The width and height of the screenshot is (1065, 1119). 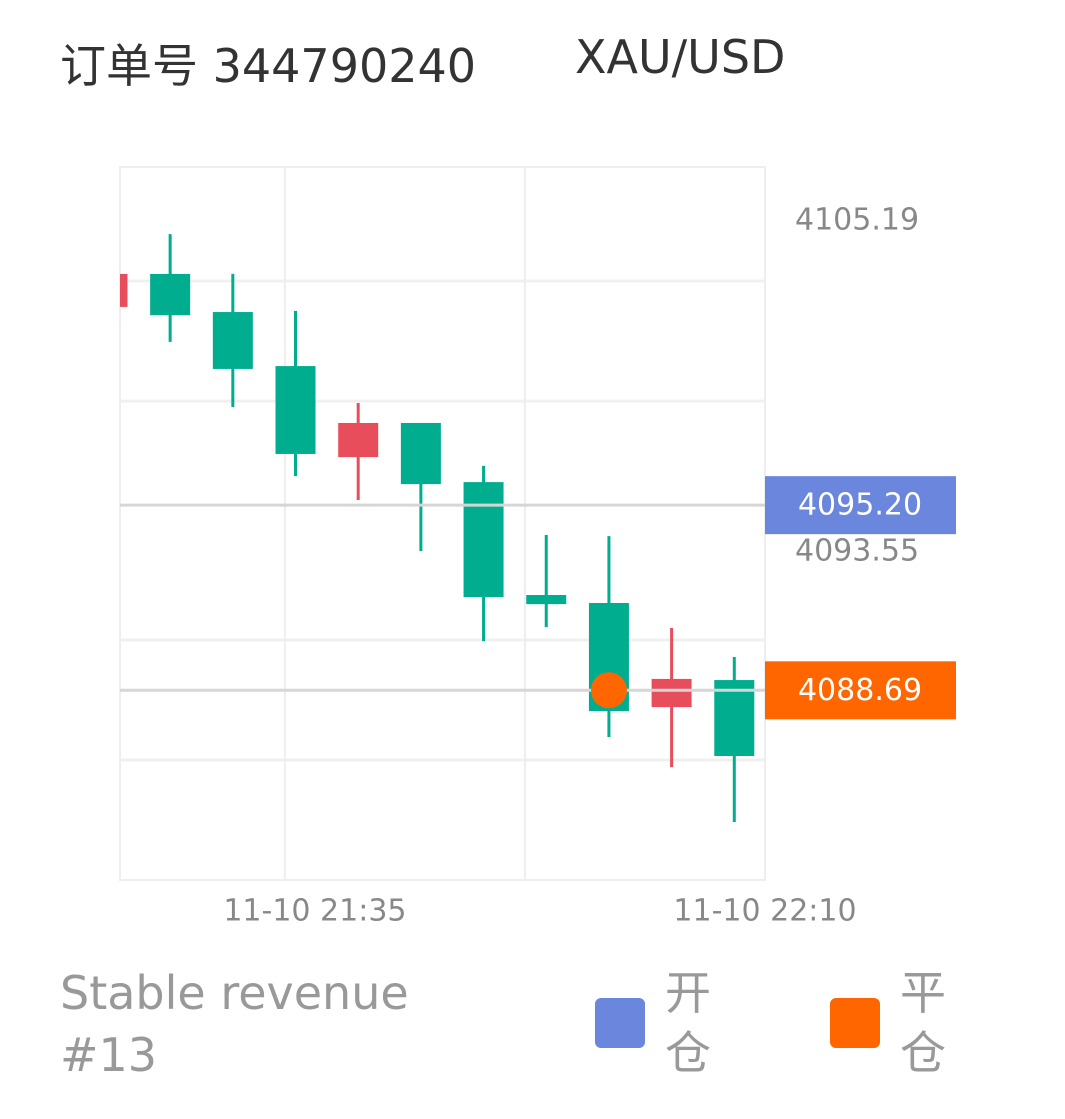 What do you see at coordinates (268, 66) in the screenshot?
I see `order-number: 订单号 344790240` at bounding box center [268, 66].